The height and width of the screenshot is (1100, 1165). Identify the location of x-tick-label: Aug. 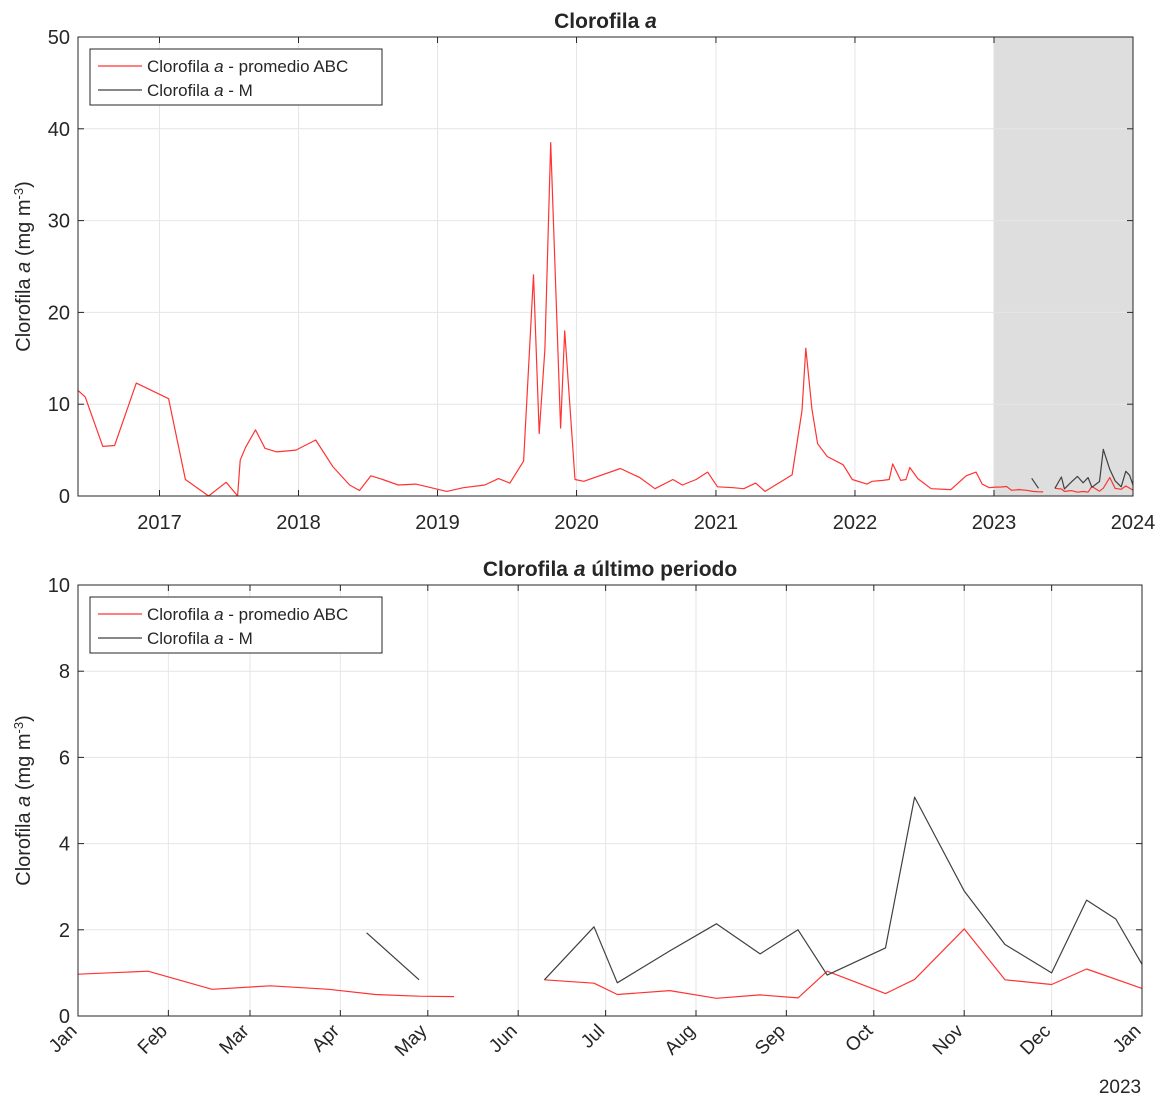
(680, 1040).